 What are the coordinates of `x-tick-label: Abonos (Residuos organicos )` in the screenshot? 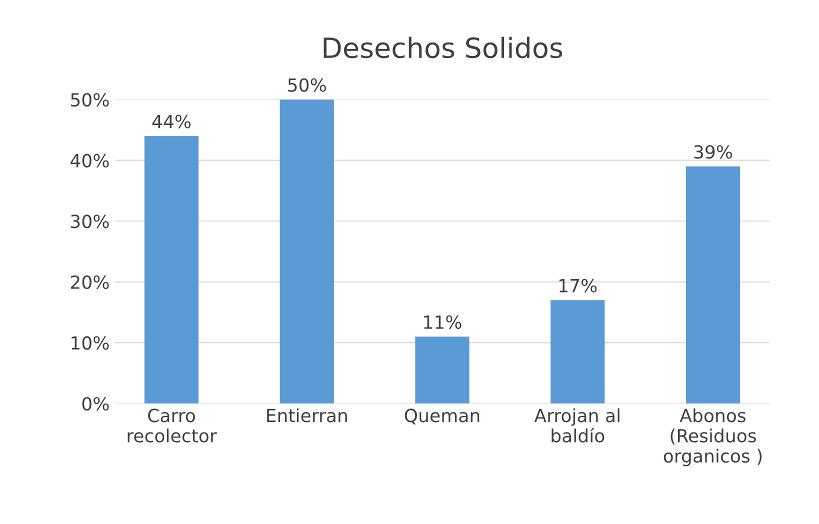 It's located at (713, 437).